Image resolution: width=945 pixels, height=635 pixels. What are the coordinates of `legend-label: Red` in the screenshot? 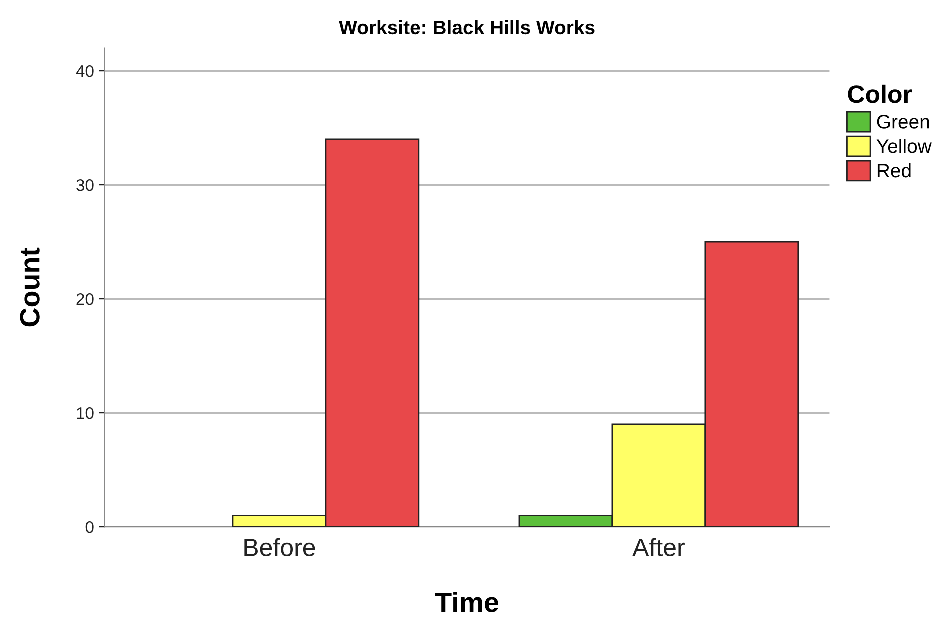 It's located at (894, 170).